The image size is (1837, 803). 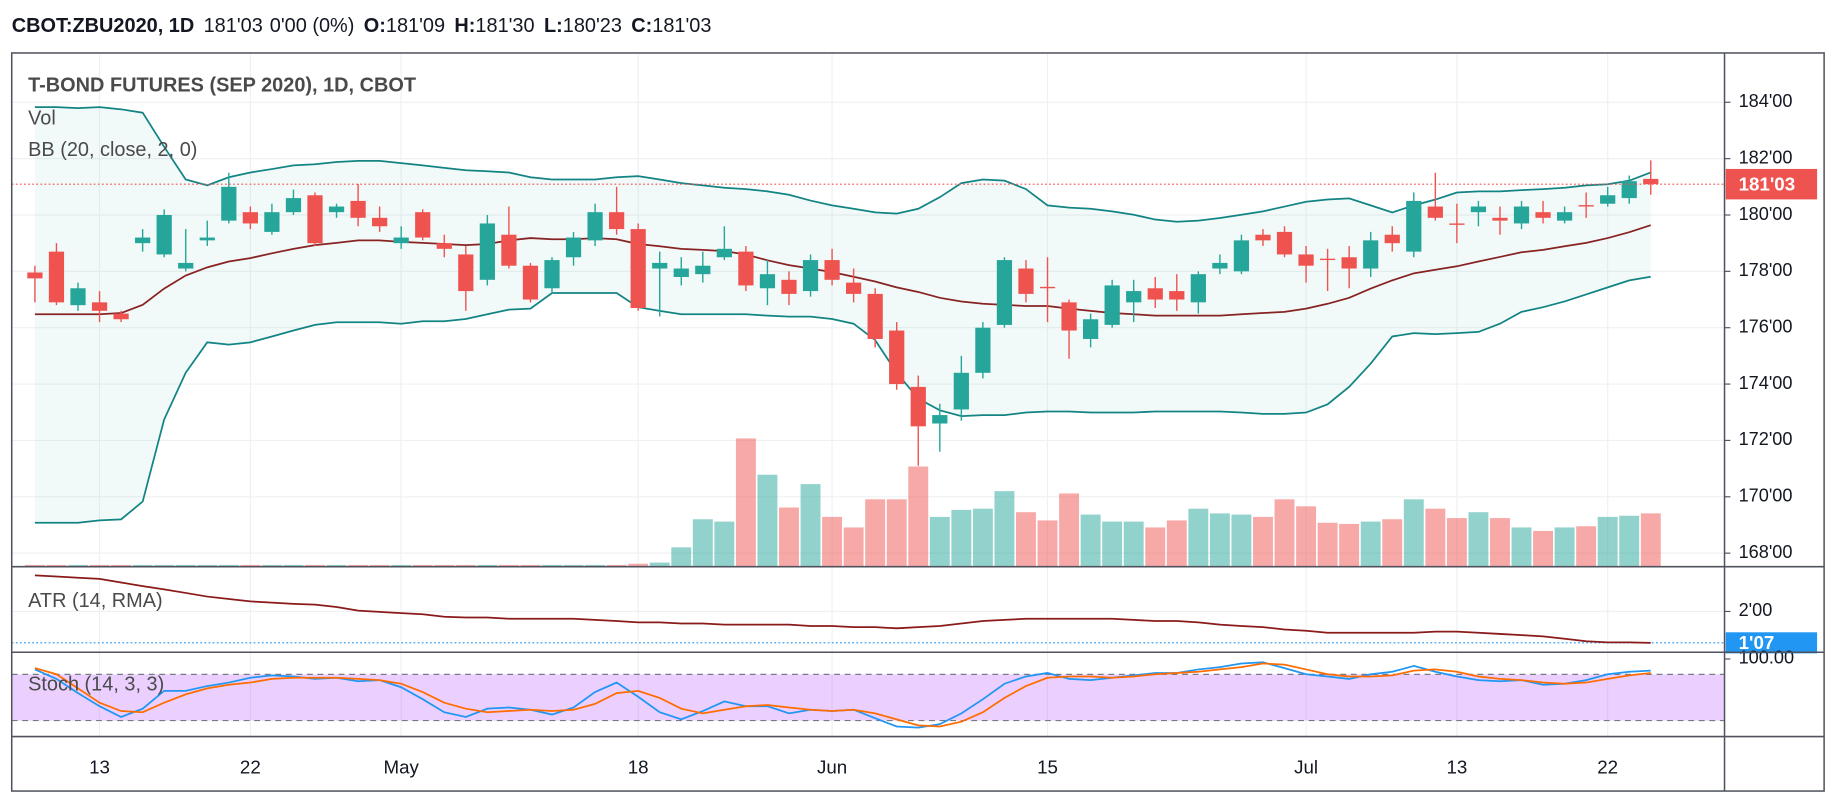 I want to click on bb-legend: BB (20, close, 2, 0), so click(x=112, y=150).